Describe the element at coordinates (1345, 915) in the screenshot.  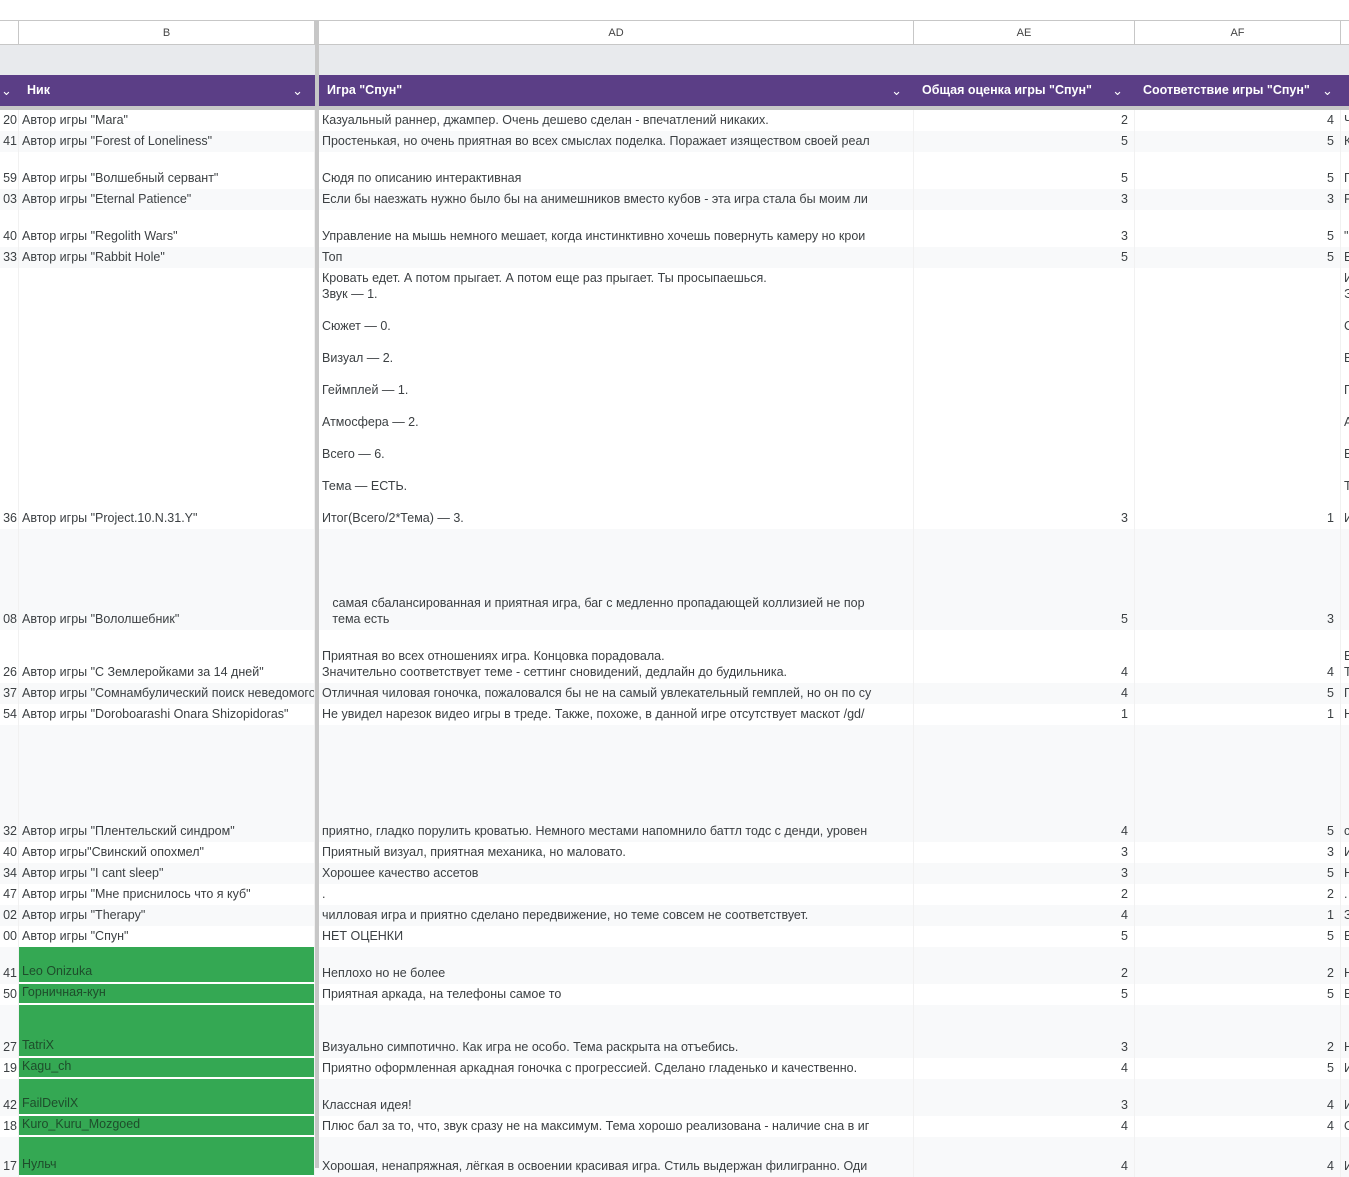
I see `next-column-cell: З` at that location.